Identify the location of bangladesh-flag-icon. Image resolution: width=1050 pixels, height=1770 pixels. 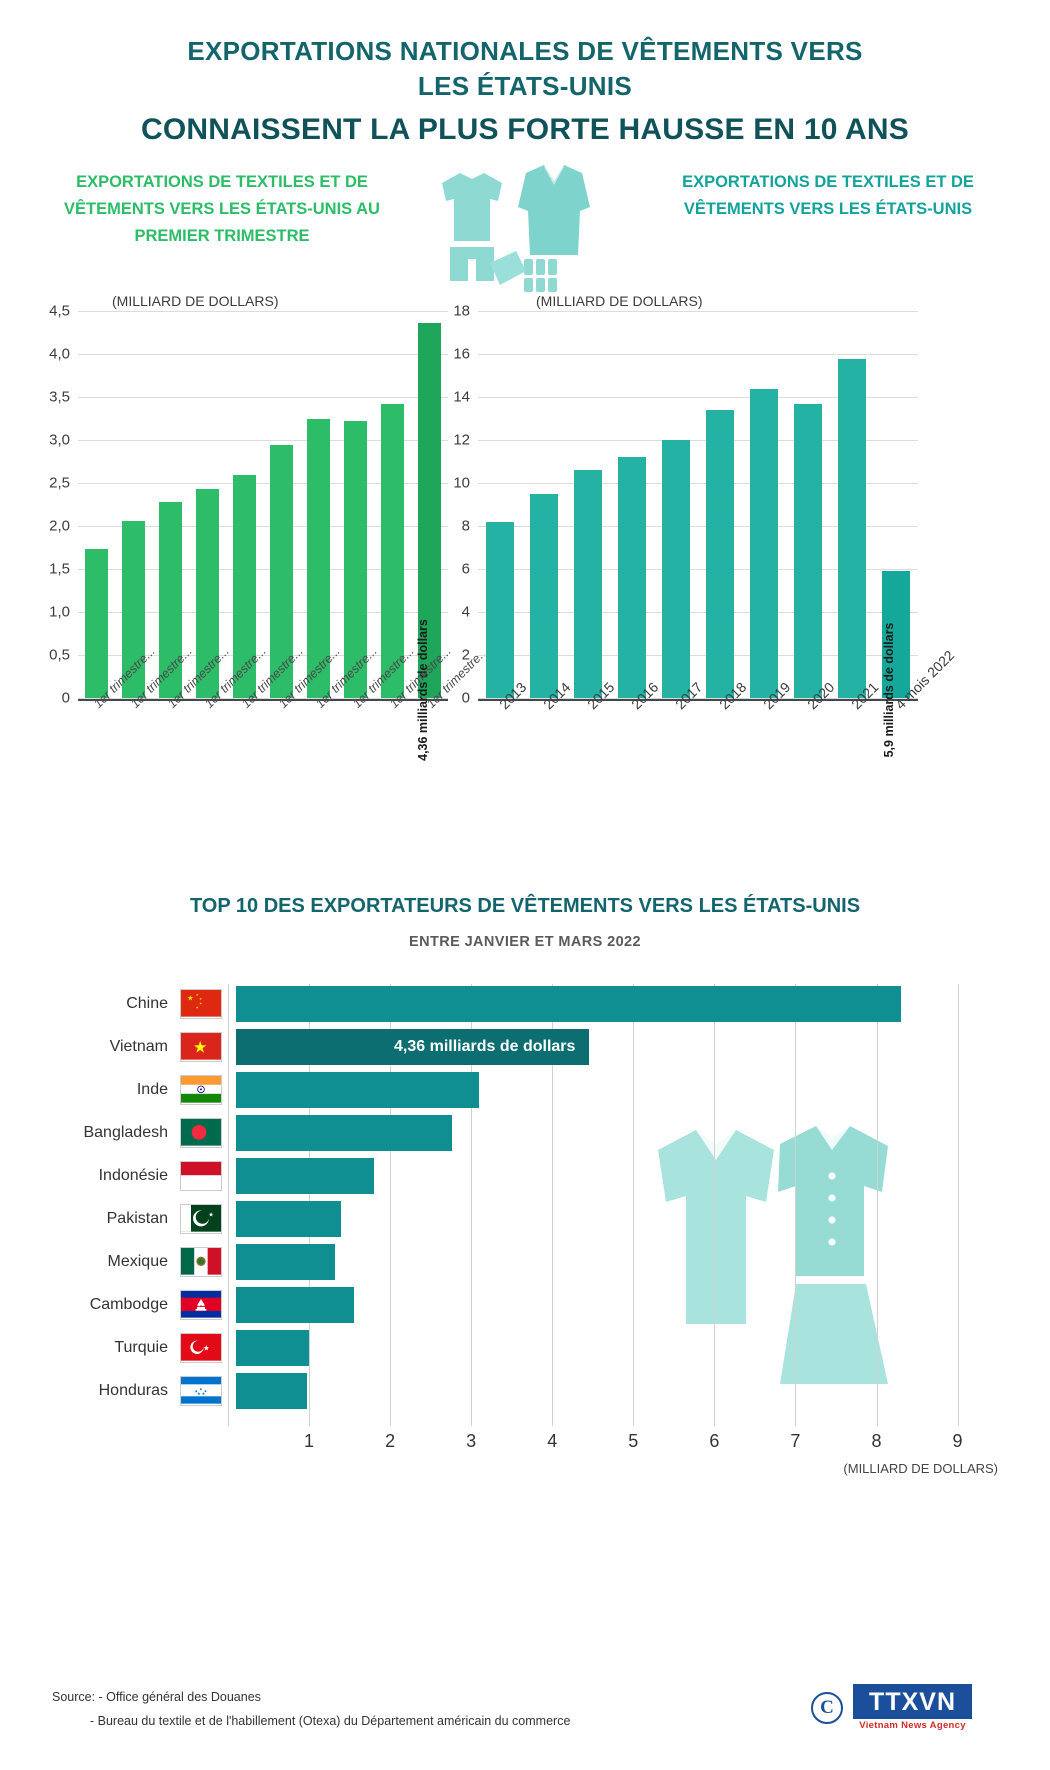
(201, 1133).